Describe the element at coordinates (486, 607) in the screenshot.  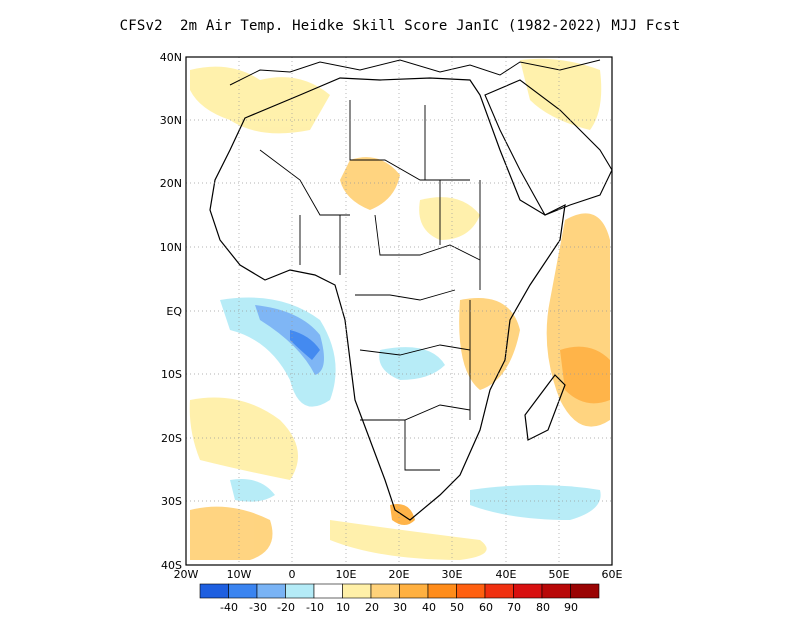
I see `colorbar-label: 60` at that location.